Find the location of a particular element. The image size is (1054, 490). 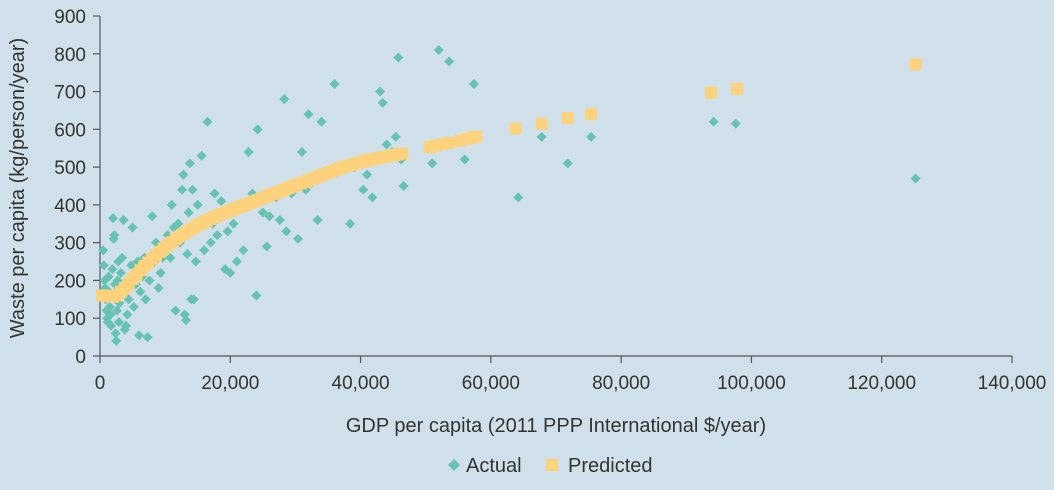

y-tick-label: 0 is located at coordinates (80, 357).